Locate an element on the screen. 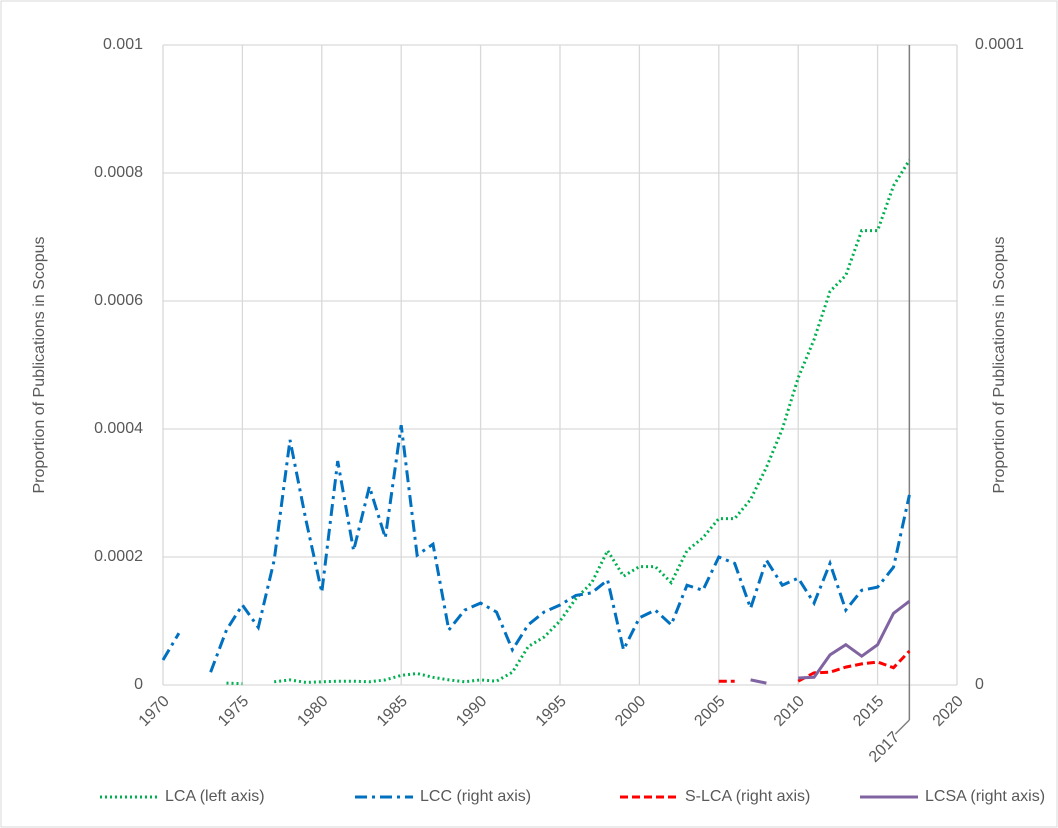 This screenshot has height=828, width=1058. y-tick-label: 0.0004 is located at coordinates (118, 428).